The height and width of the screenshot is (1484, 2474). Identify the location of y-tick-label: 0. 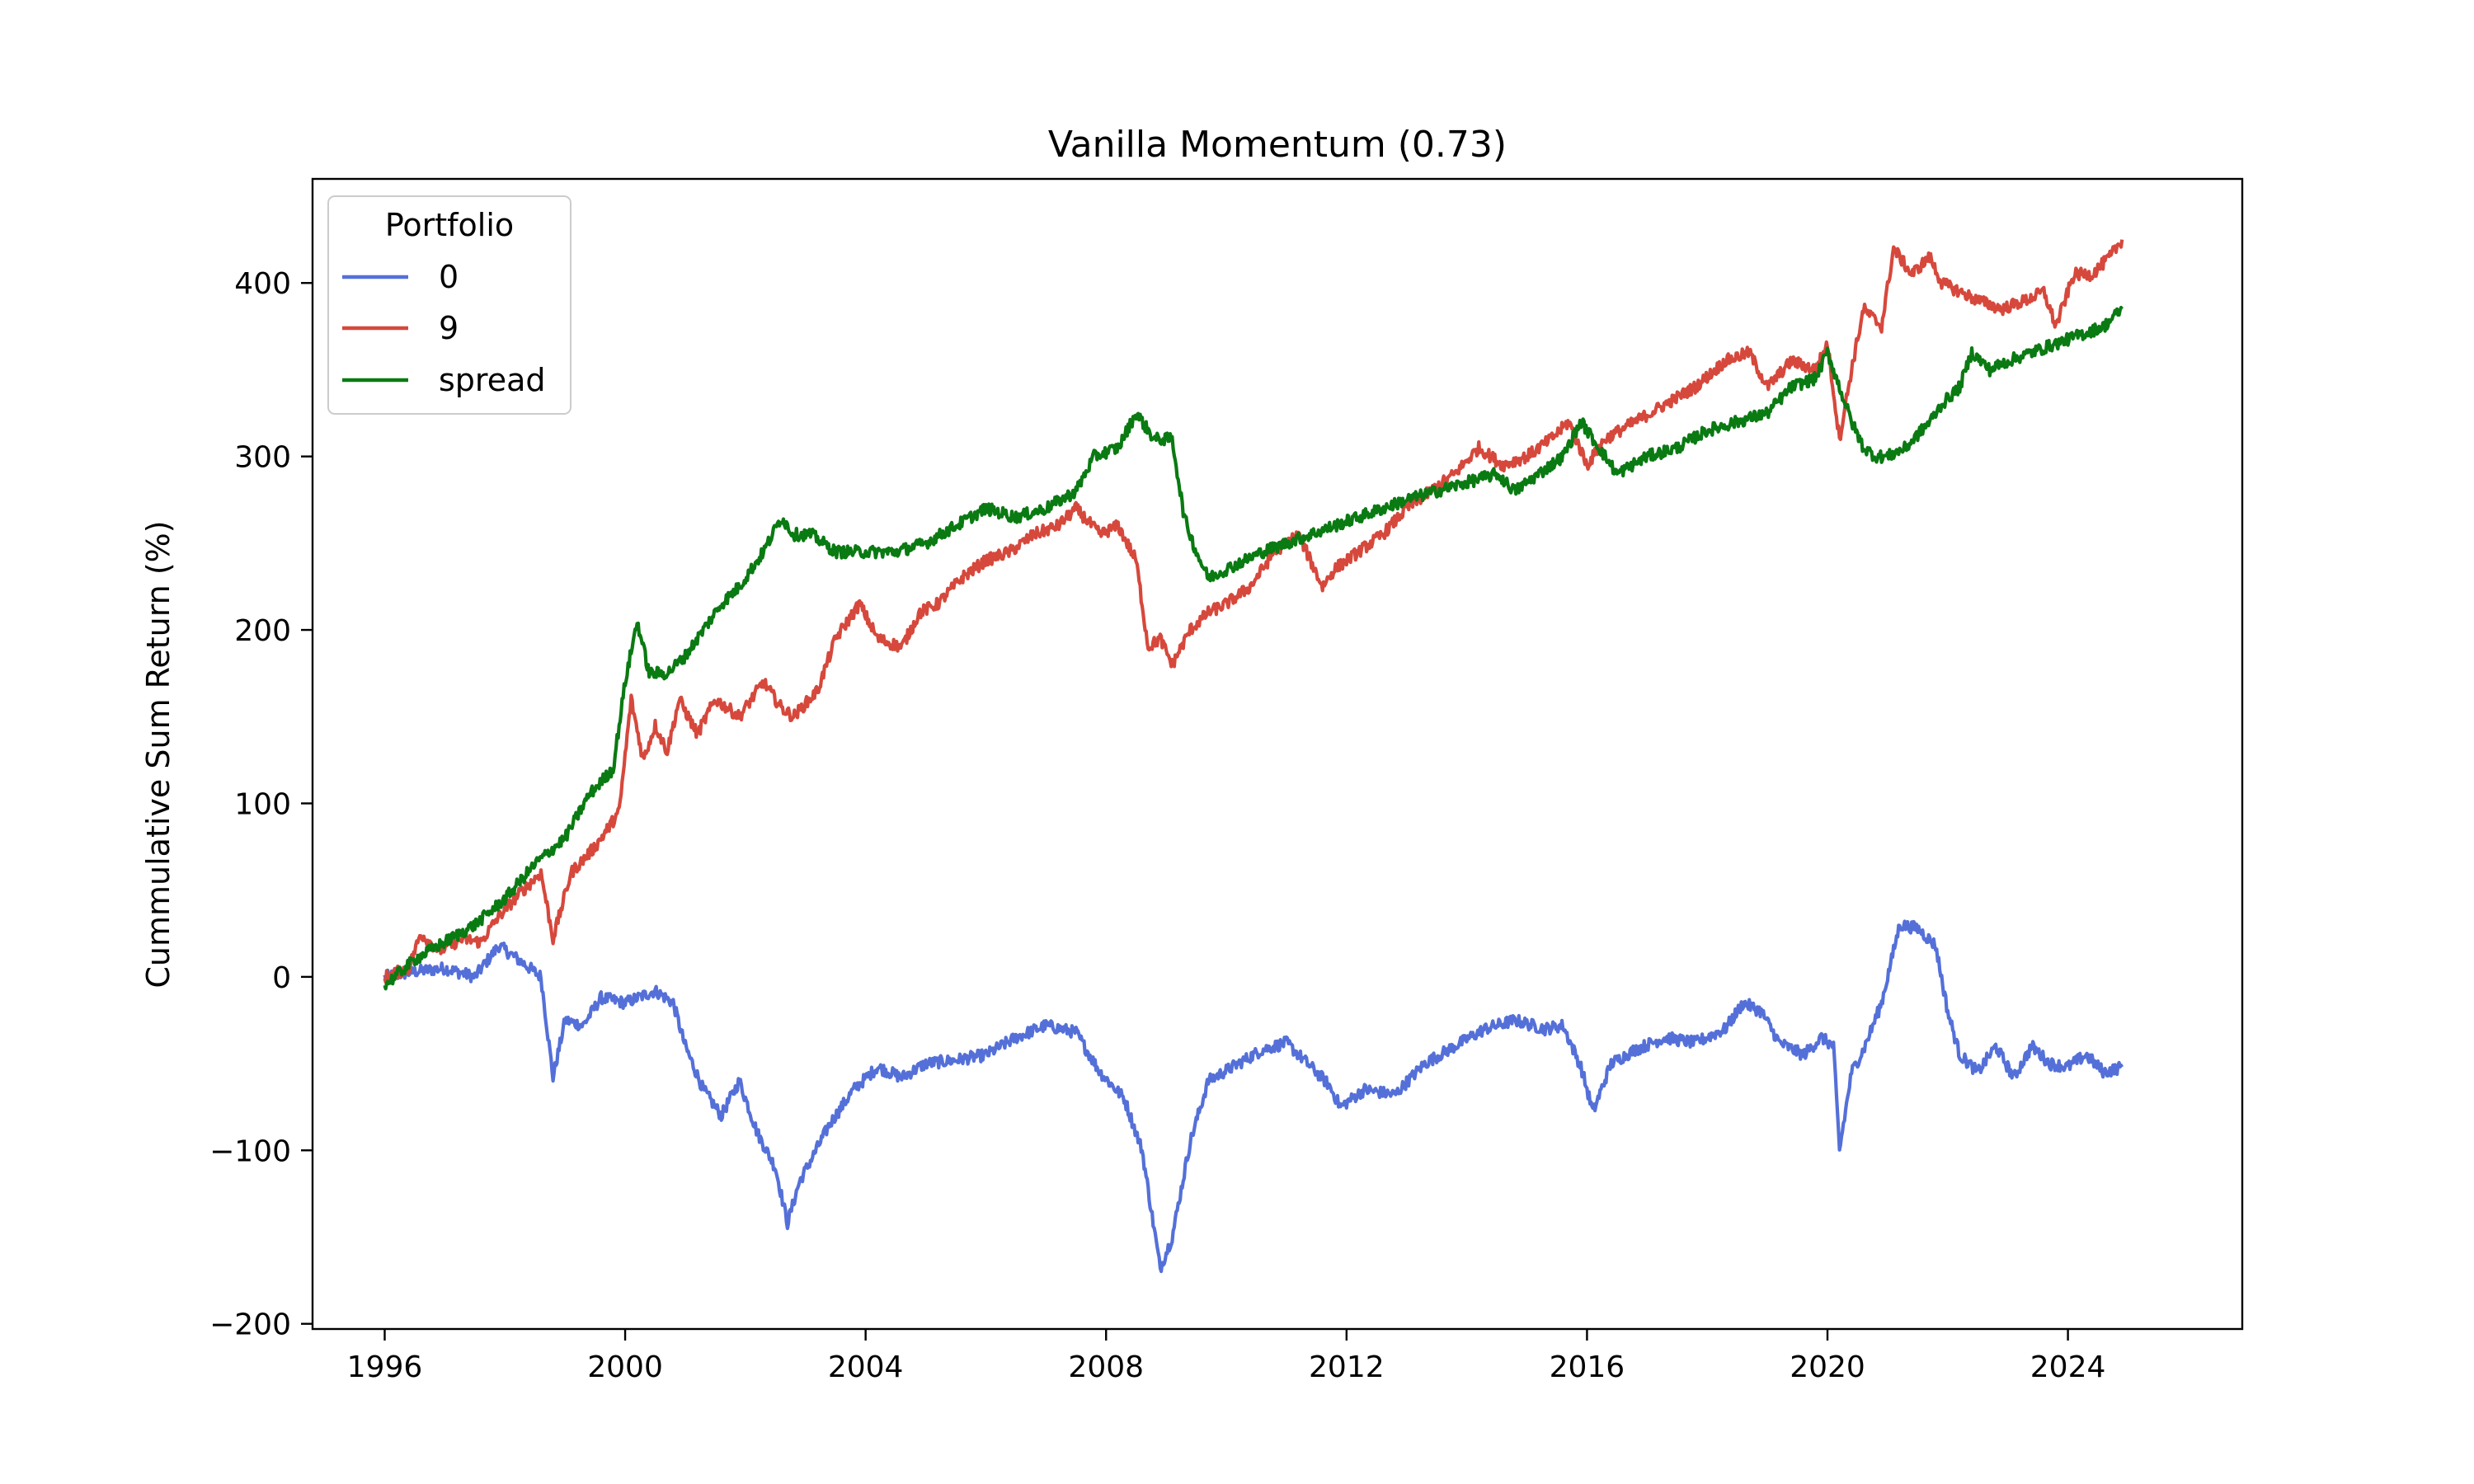
(281, 978).